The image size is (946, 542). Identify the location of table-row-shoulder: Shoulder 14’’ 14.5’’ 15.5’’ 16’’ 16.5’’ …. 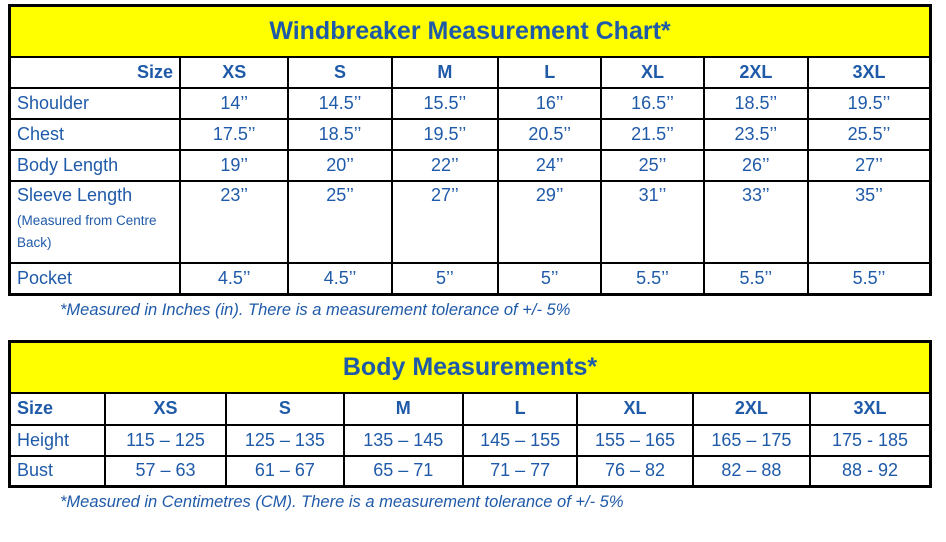
(470, 103).